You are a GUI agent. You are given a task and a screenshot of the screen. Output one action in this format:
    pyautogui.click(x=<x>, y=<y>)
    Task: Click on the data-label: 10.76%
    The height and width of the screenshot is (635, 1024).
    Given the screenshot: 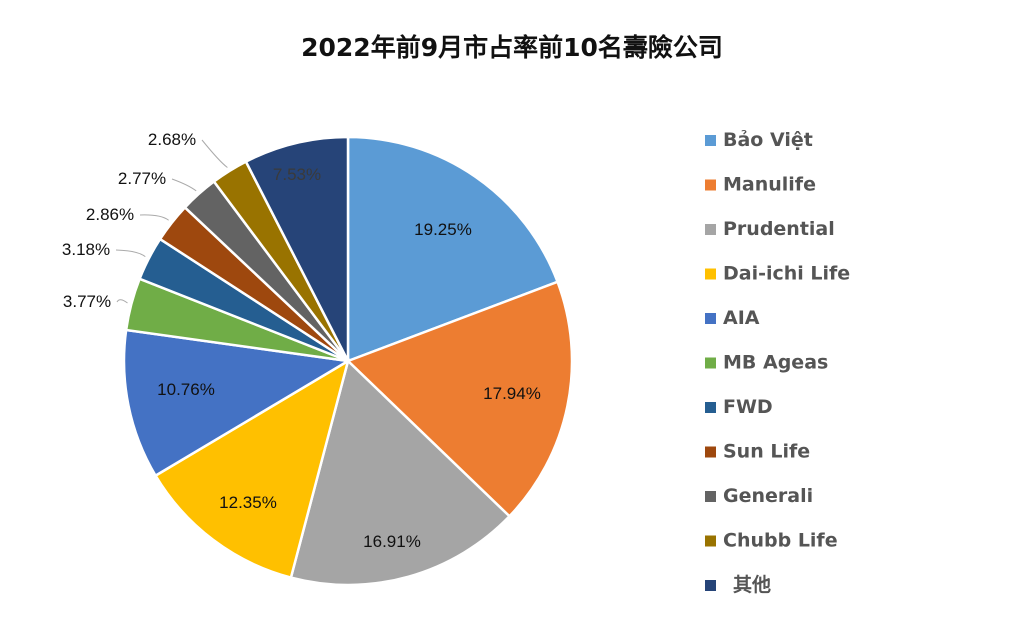 What is the action you would take?
    pyautogui.click(x=186, y=389)
    